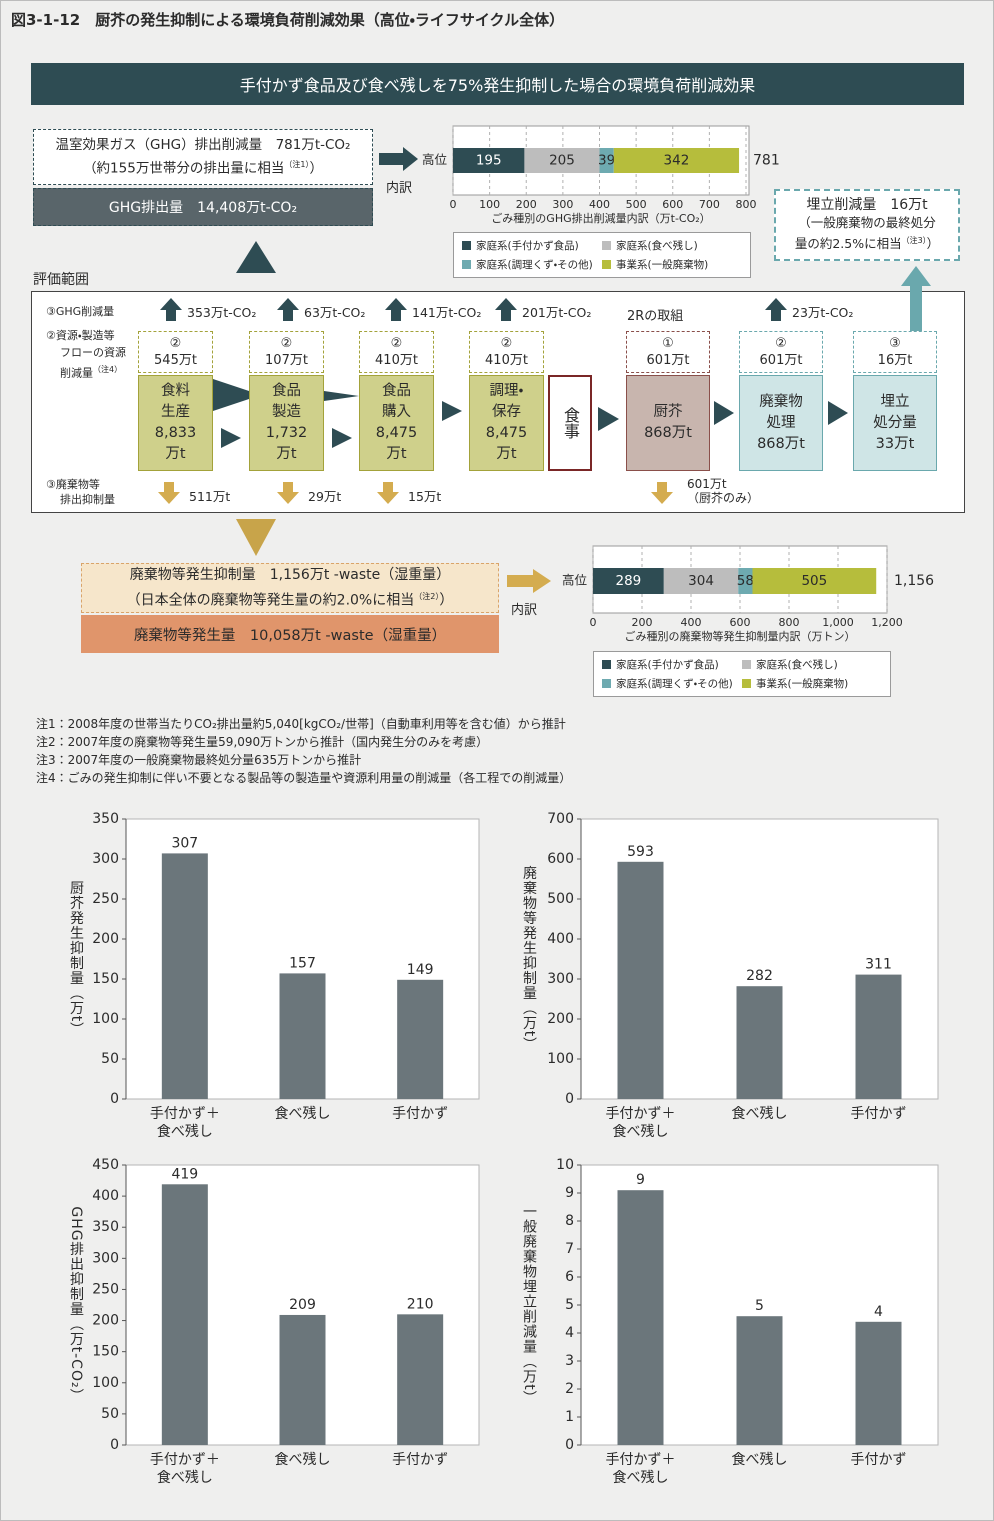 The height and width of the screenshot is (1521, 994). What do you see at coordinates (203, 145) in the screenshot?
I see `text-line: 温室効果ガス（GHG）排出削減量 781万t-CO₂` at bounding box center [203, 145].